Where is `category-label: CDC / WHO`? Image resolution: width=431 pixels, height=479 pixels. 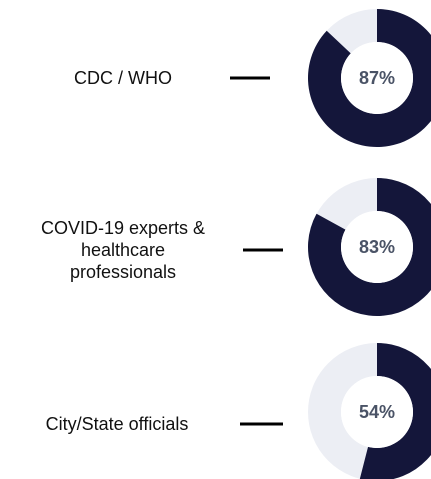 category-label: CDC / WHO is located at coordinates (123, 78).